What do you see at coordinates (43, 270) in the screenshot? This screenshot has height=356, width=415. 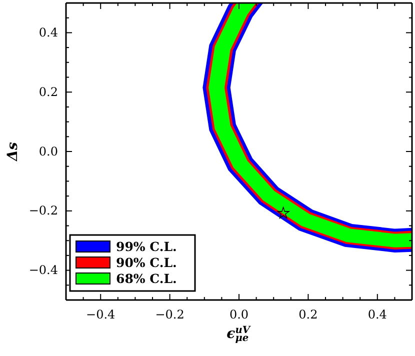 I see `y-tick-label: −0.4` at bounding box center [43, 270].